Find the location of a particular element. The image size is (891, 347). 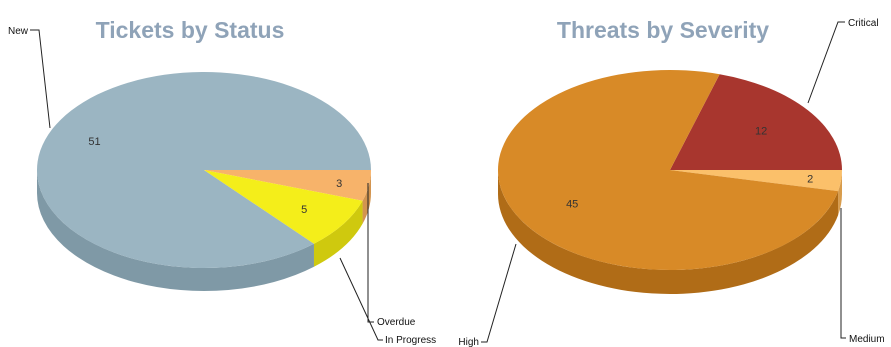

callout-label-critical: Critical is located at coordinates (863, 23).